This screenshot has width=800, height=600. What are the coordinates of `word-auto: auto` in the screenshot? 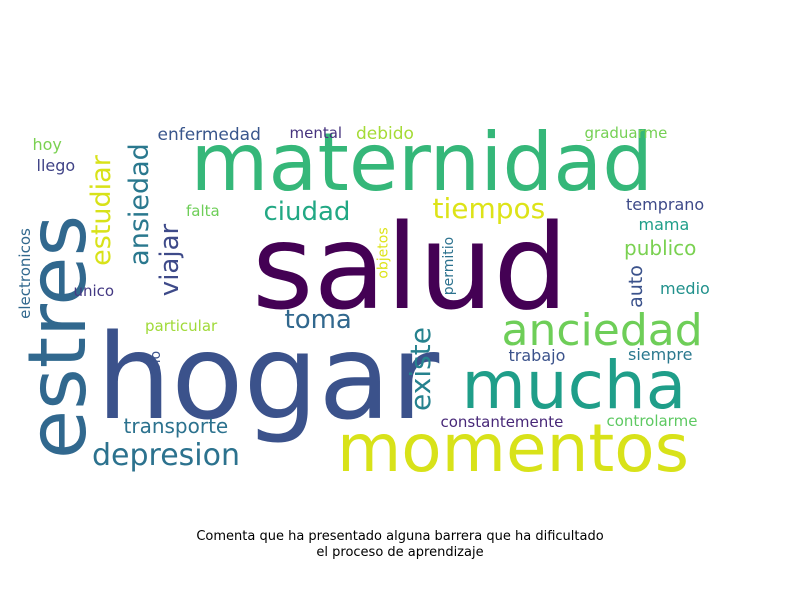 It's located at (635, 286).